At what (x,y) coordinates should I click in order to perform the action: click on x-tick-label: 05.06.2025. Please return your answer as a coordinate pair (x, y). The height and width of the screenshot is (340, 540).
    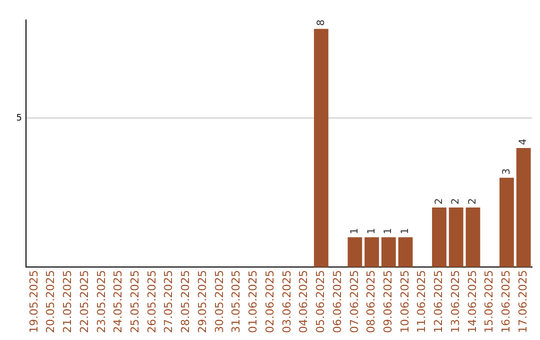
    Looking at the image, I should click on (321, 302).